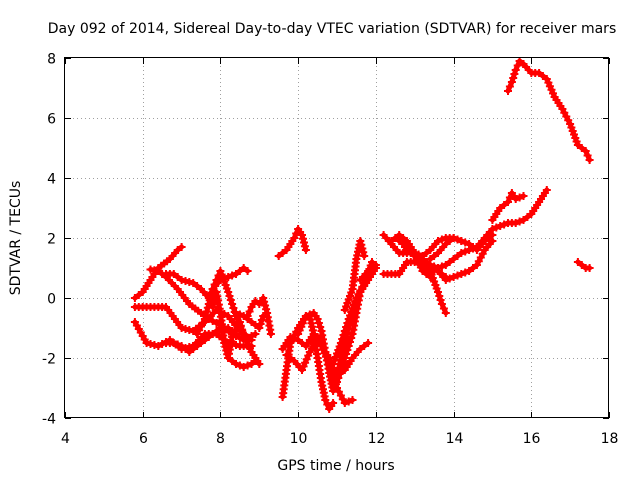 The image size is (640, 484). What do you see at coordinates (455, 439) in the screenshot?
I see `x-tick-label: 14` at bounding box center [455, 439].